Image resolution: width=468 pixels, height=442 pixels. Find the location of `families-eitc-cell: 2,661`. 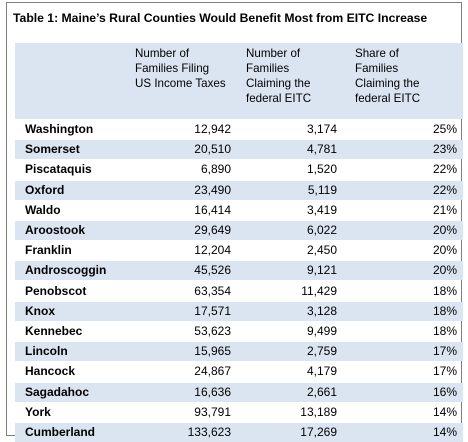

families-eitc-cell: 2,661 is located at coordinates (321, 391).